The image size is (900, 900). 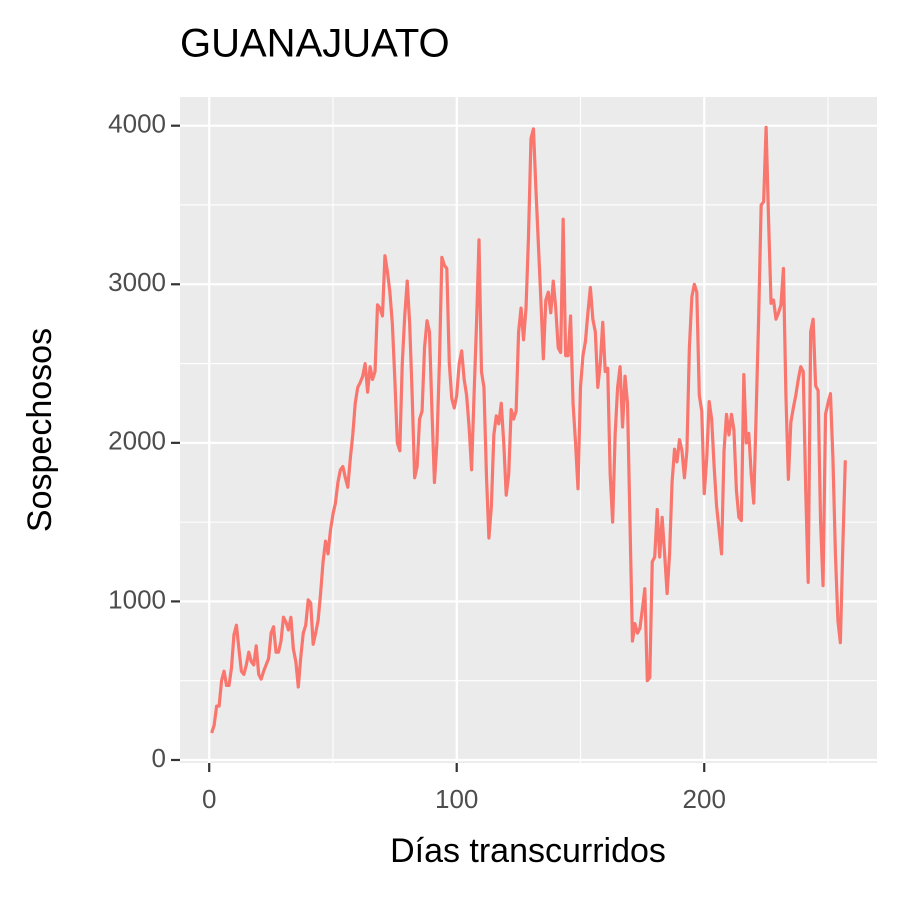 I want to click on x-axis-label: Días transcurridos, so click(x=528, y=851).